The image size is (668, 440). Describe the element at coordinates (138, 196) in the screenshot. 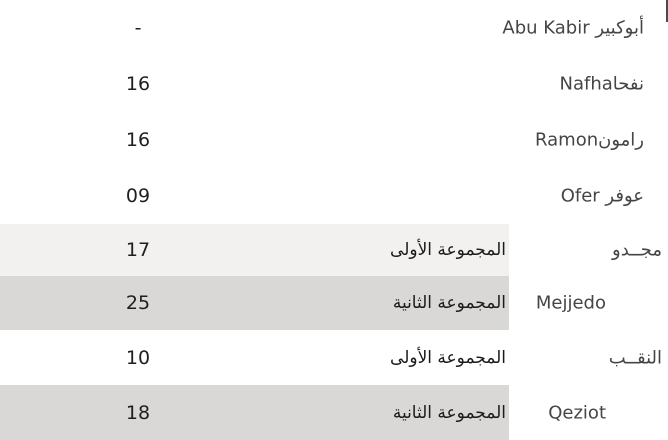

I see `count-value: 09` at that location.